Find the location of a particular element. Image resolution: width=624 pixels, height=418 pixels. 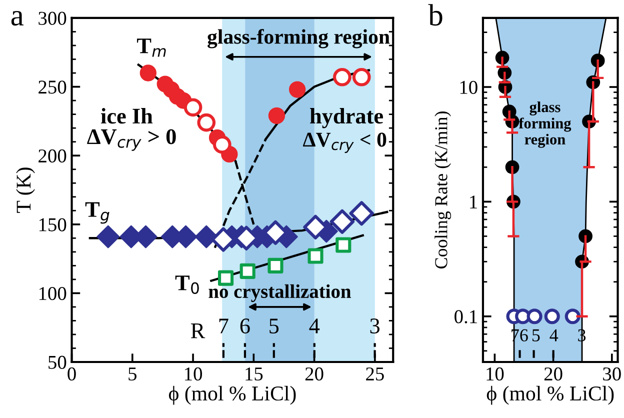

annotation: hydrate is located at coordinates (346, 118).